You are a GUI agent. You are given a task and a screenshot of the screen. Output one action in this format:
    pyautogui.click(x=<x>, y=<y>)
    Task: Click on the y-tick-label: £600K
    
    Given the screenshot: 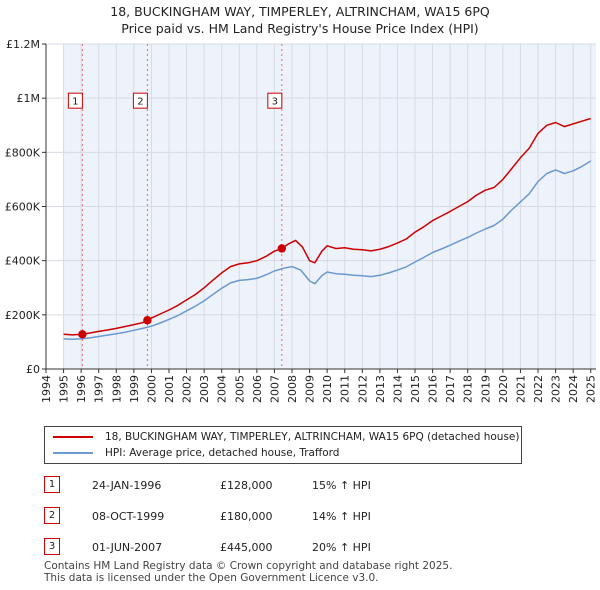 What is the action you would take?
    pyautogui.click(x=23, y=207)
    